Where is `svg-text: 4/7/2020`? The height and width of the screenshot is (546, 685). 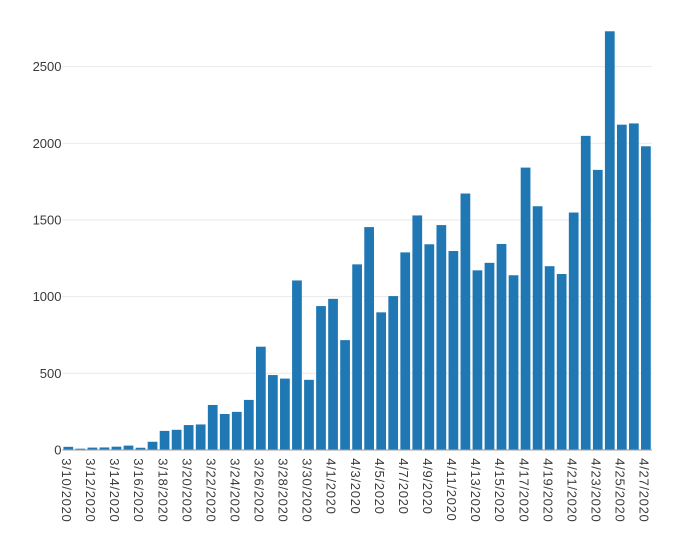 svg-text: 4/7/2020 is located at coordinates (403, 486).